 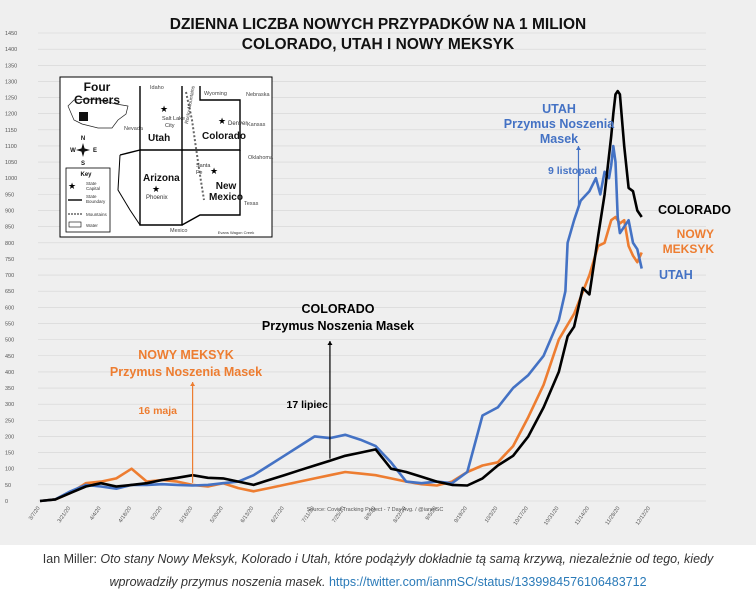 I want to click on y-tick-label: 1450, so click(x=11, y=34).